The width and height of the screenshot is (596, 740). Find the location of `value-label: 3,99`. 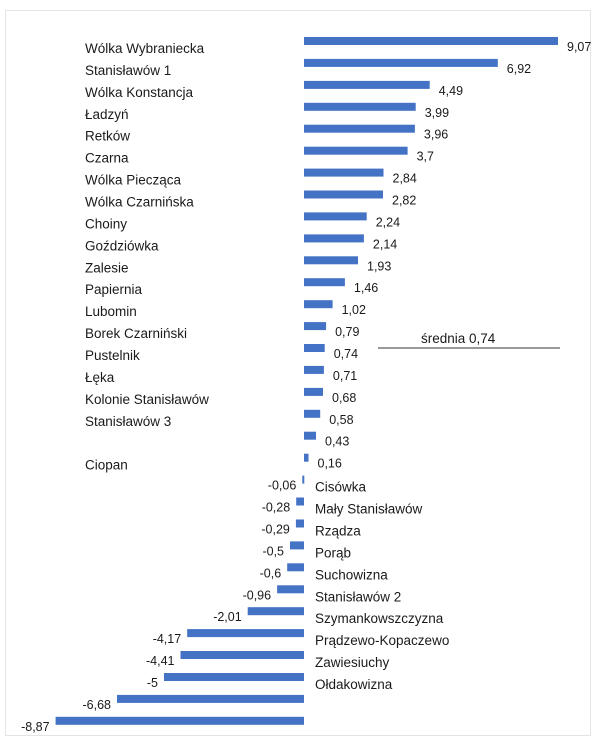

value-label: 3,99 is located at coordinates (437, 113).